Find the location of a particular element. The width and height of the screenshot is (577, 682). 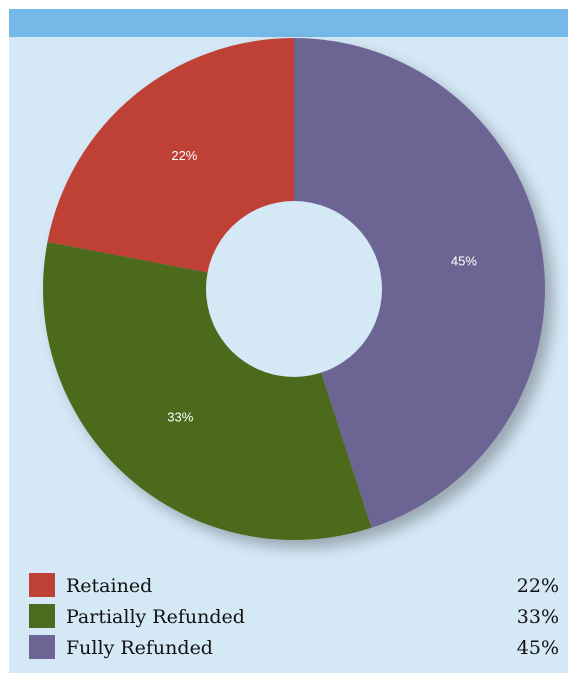

legend-value-fully-refunded: 45% is located at coordinates (537, 648).